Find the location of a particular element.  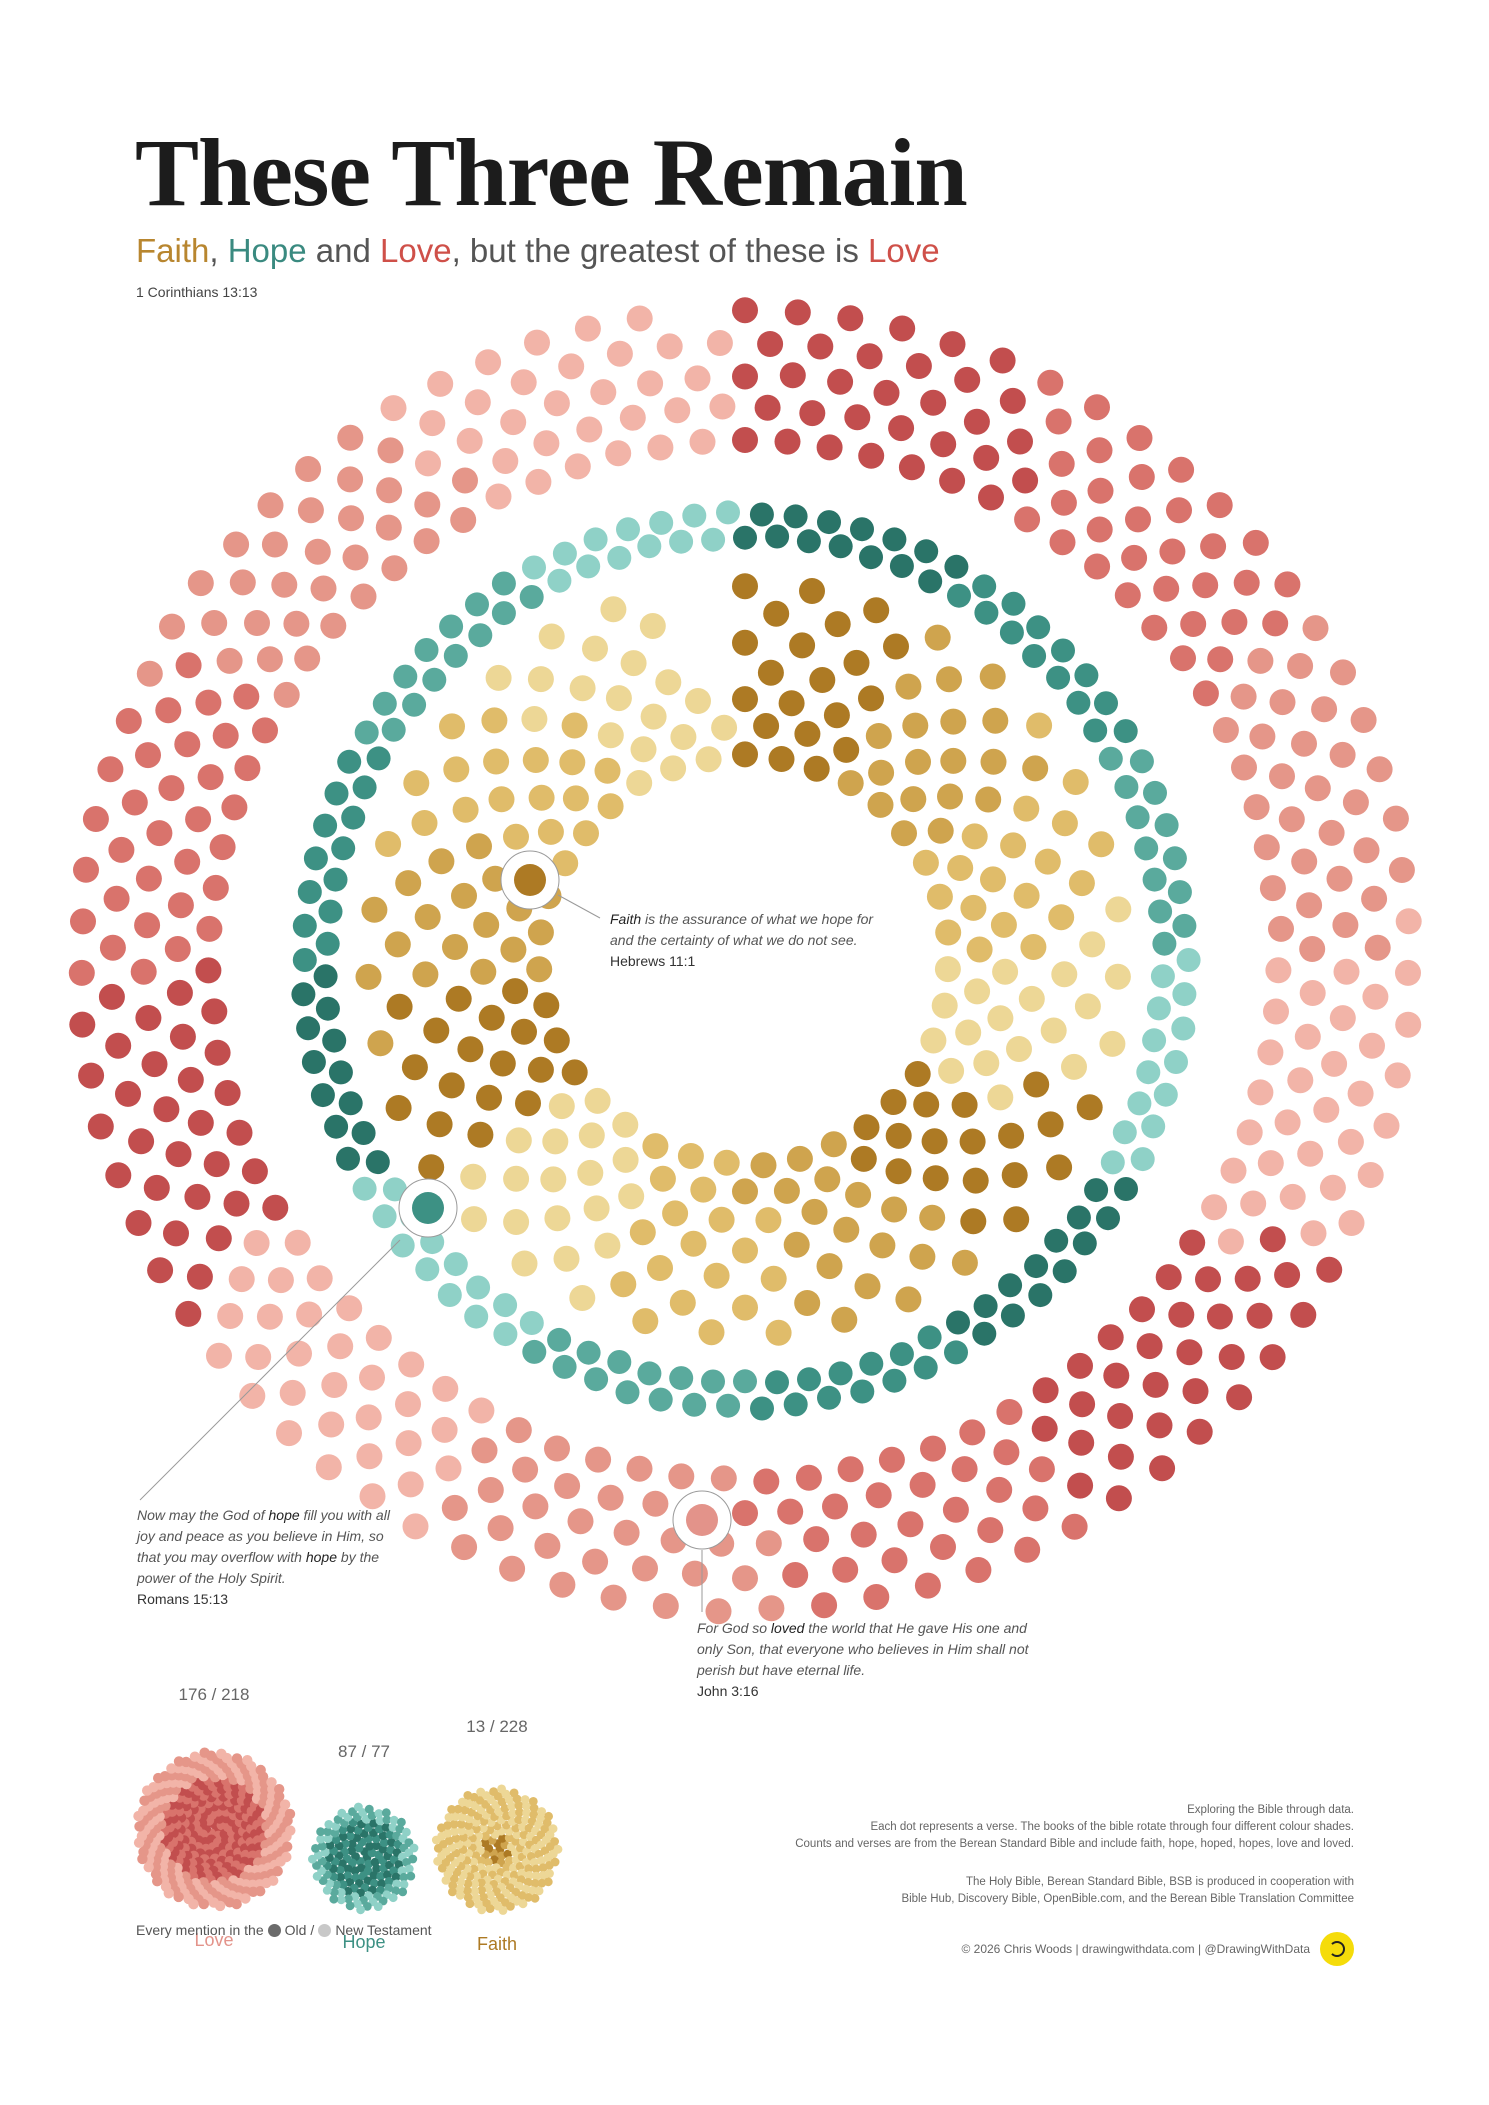

subtitle-segment: , is located at coordinates (218, 250).